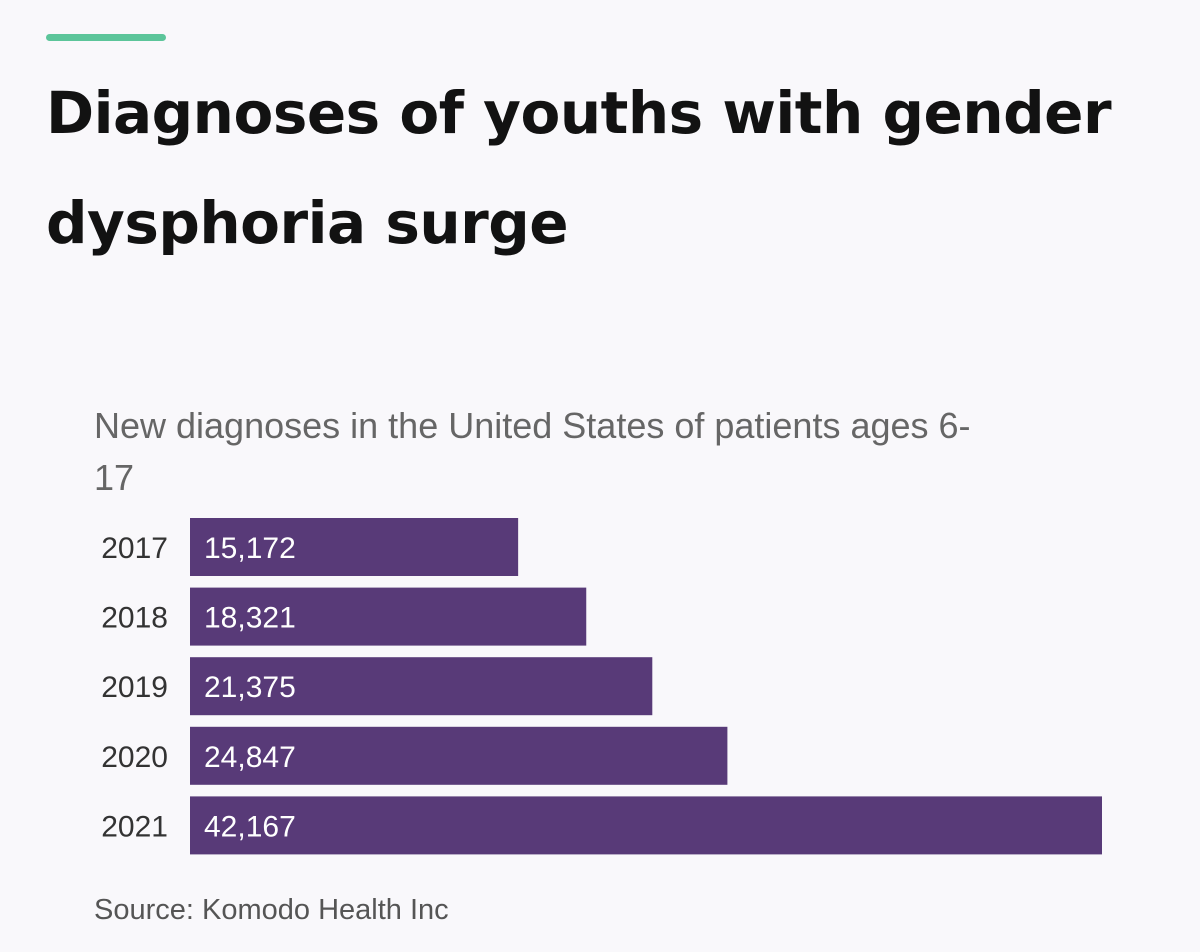  Describe the element at coordinates (250, 826) in the screenshot. I see `value-label-2021: 42,167` at that location.